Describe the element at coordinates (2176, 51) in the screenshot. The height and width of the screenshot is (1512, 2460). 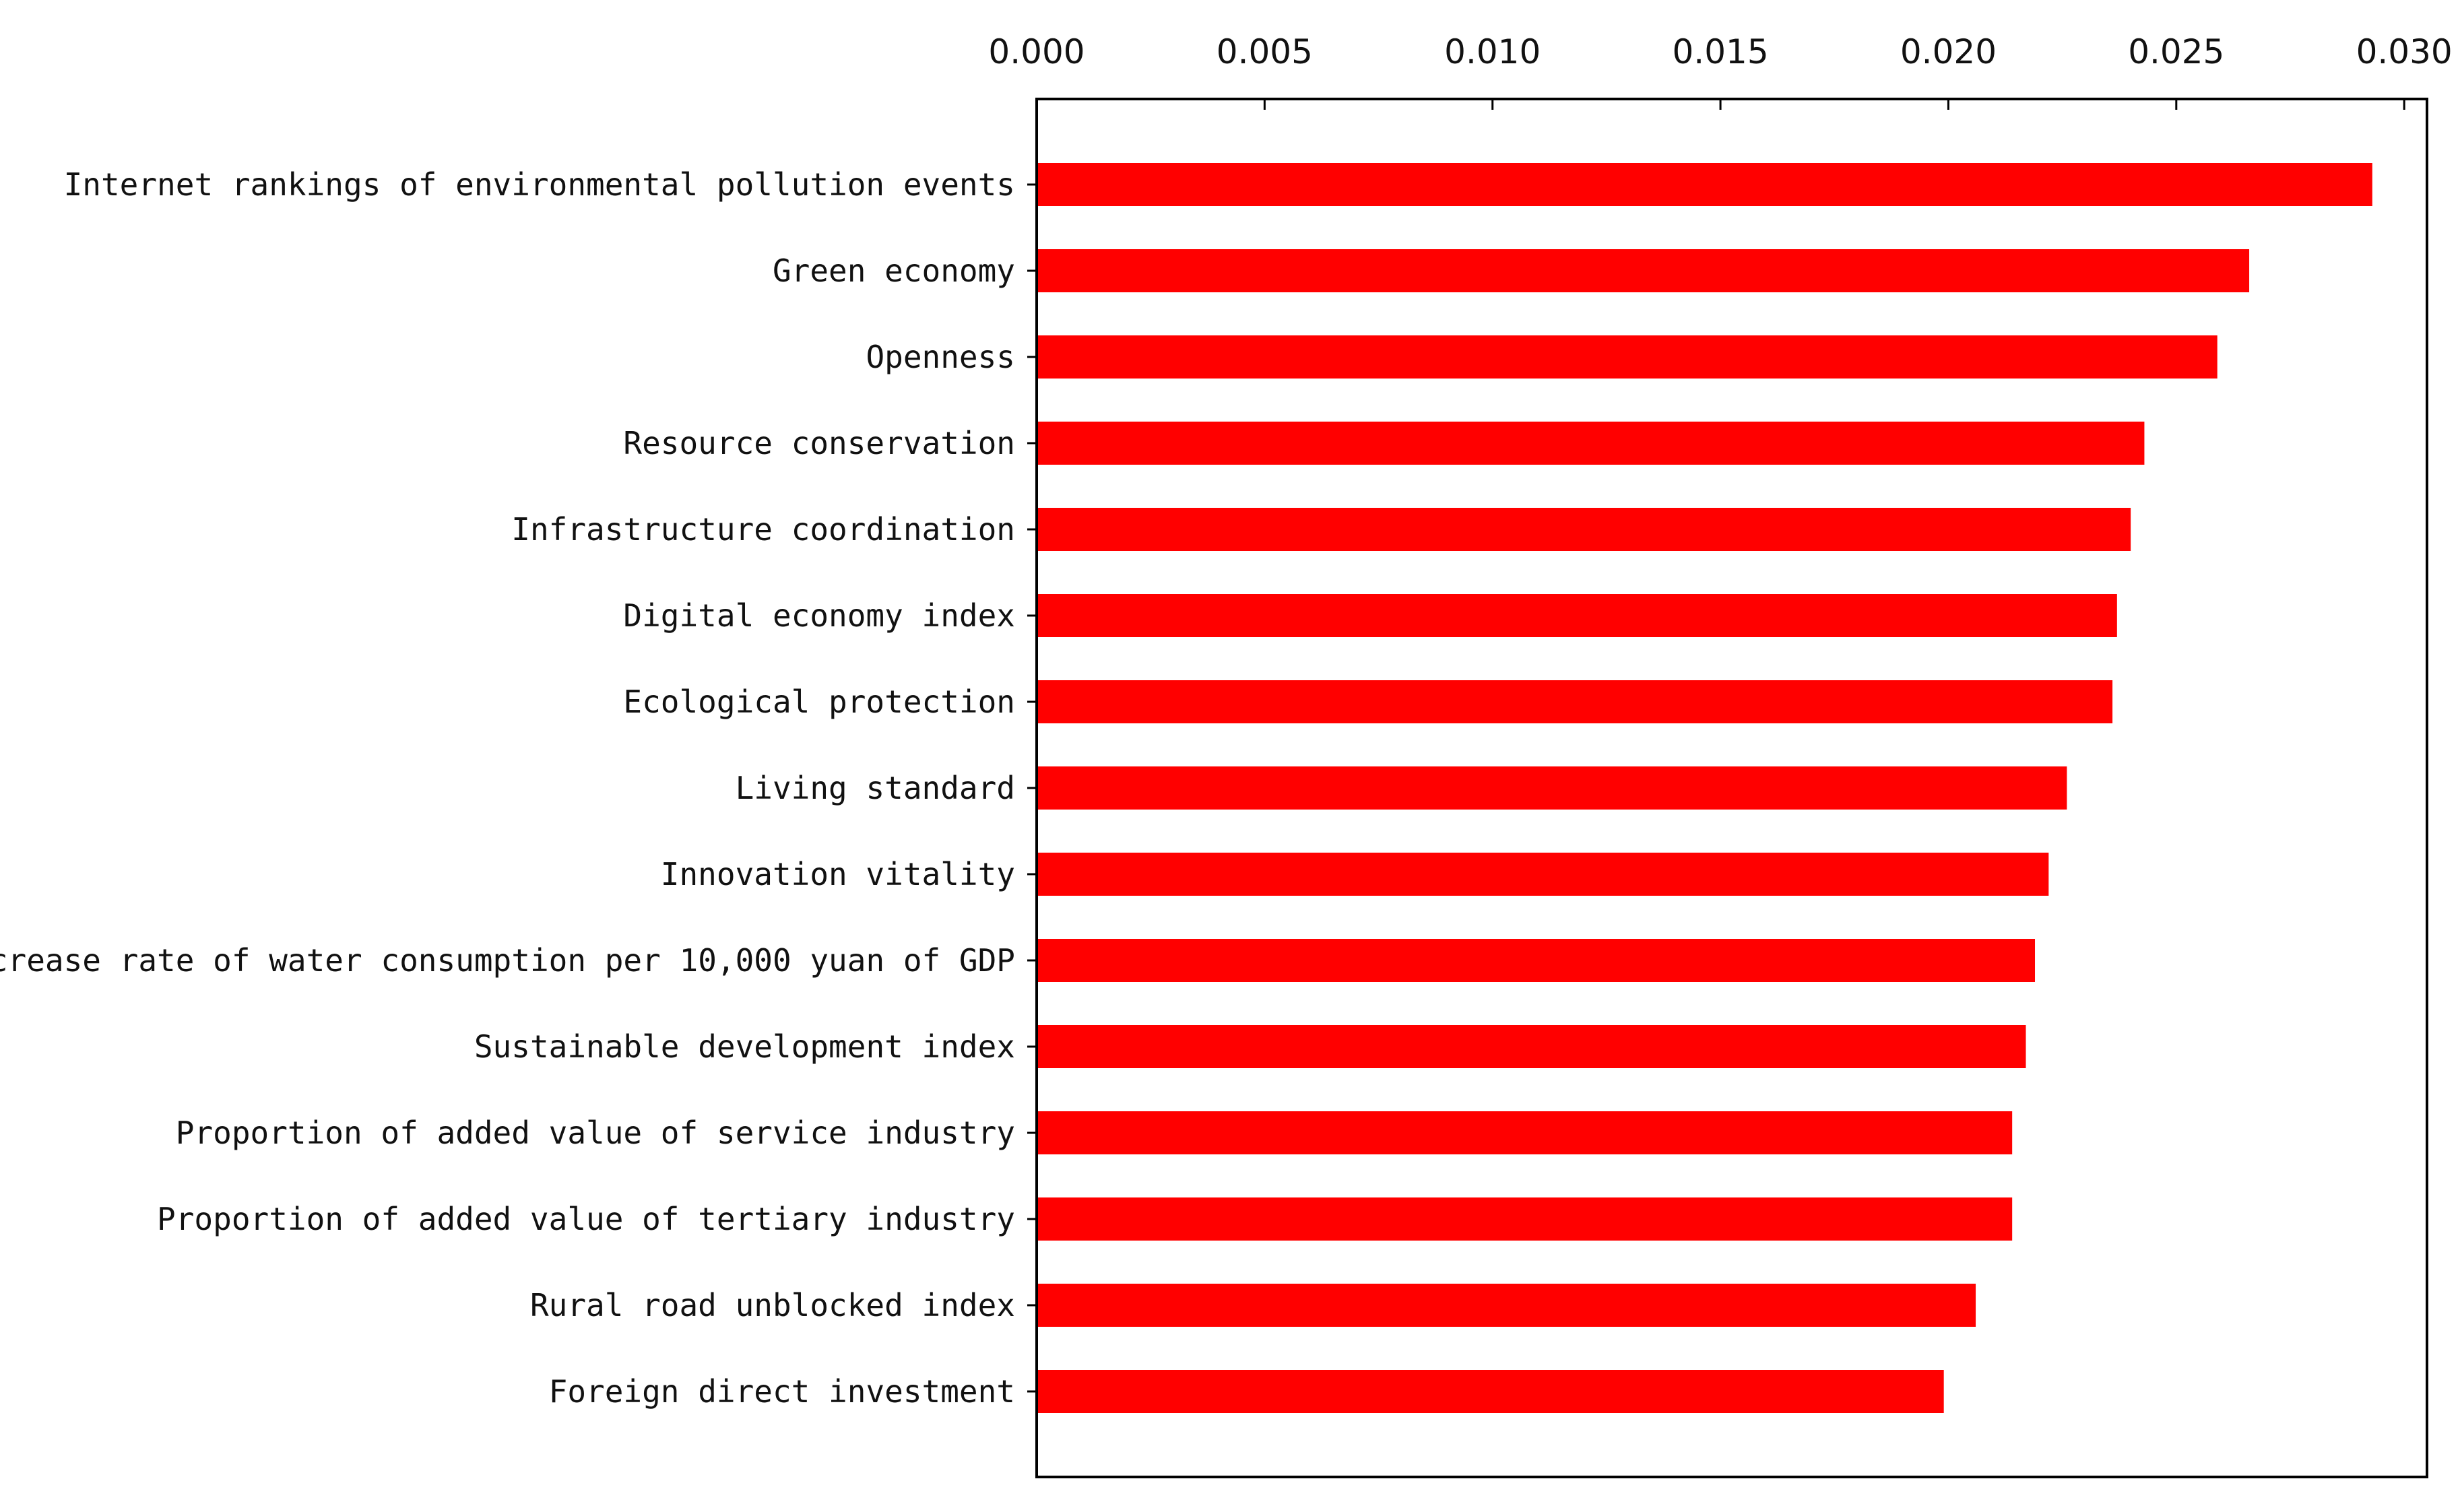
I see `x-tick-label: 0.025` at that location.